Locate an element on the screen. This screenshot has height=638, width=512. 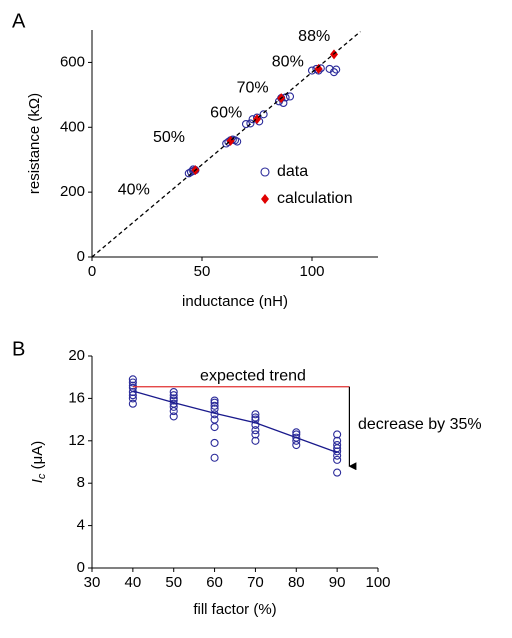
y-tick-label: 8 is located at coordinates (81, 482).